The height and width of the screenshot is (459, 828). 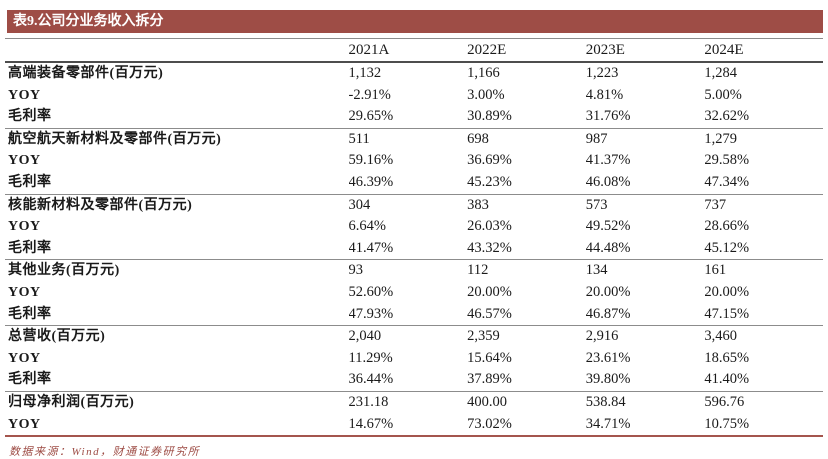 What do you see at coordinates (645, 139) in the screenshot?
I see `row-value: 987` at bounding box center [645, 139].